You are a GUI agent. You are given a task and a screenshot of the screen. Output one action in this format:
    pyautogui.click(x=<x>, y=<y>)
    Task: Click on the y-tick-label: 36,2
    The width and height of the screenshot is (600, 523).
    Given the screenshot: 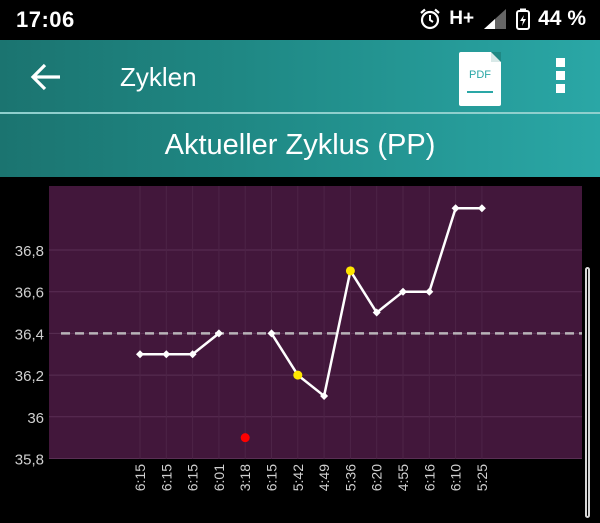 What is the action you would take?
    pyautogui.click(x=29, y=376)
    